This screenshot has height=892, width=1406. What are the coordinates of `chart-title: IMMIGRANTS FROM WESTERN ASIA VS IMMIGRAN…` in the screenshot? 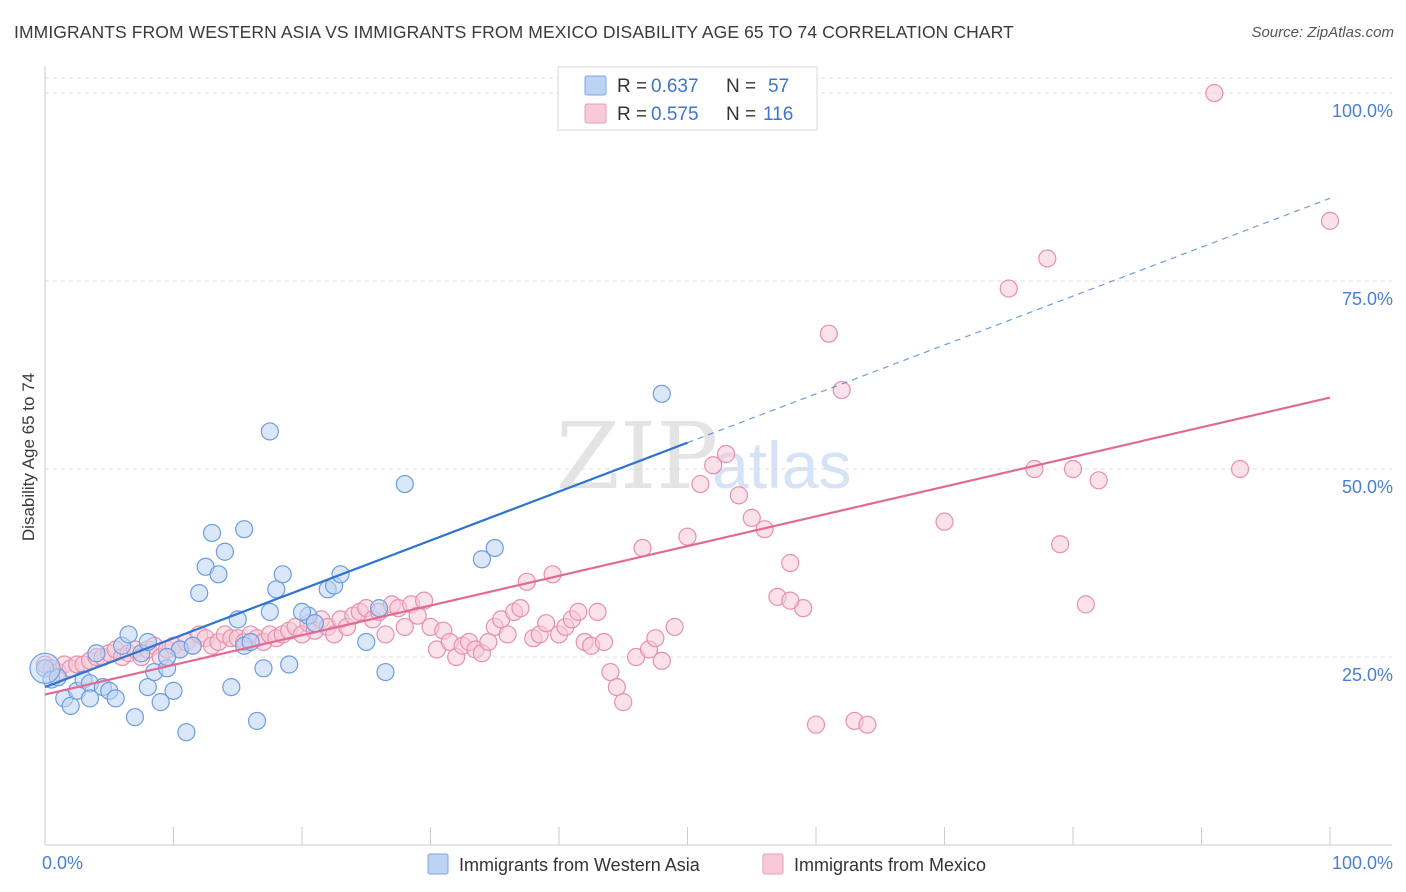 It's located at (514, 32).